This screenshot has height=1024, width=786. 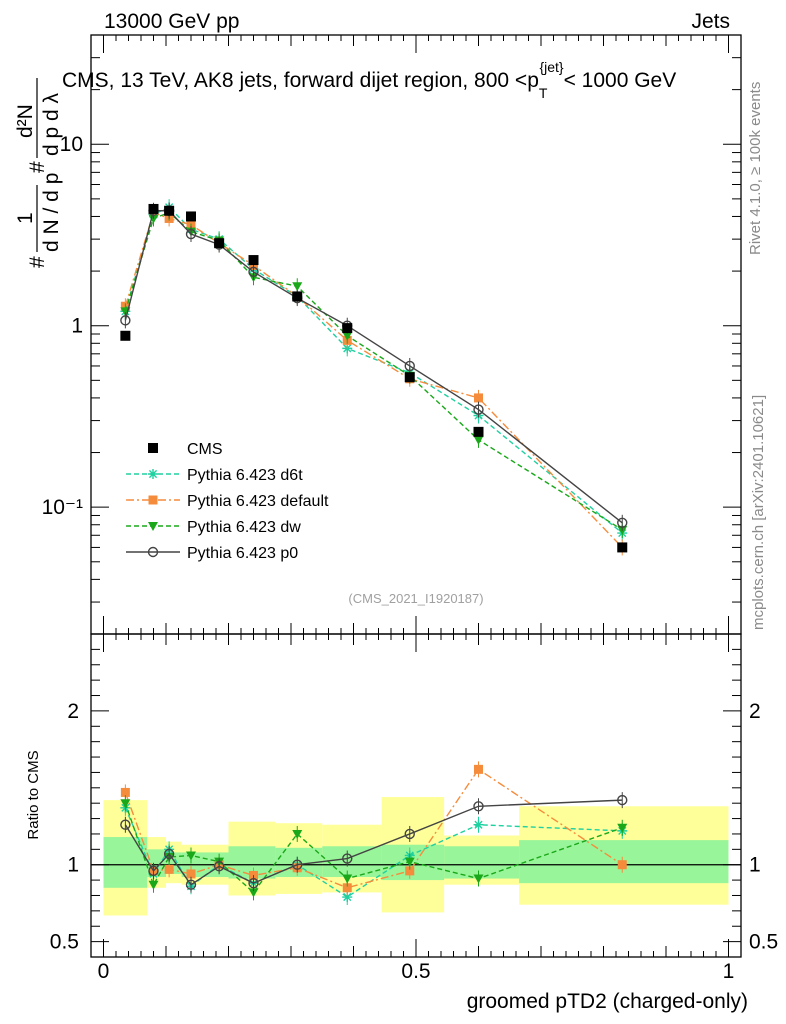 I want to click on ratio-y-tick-label: 2, so click(x=73, y=711).